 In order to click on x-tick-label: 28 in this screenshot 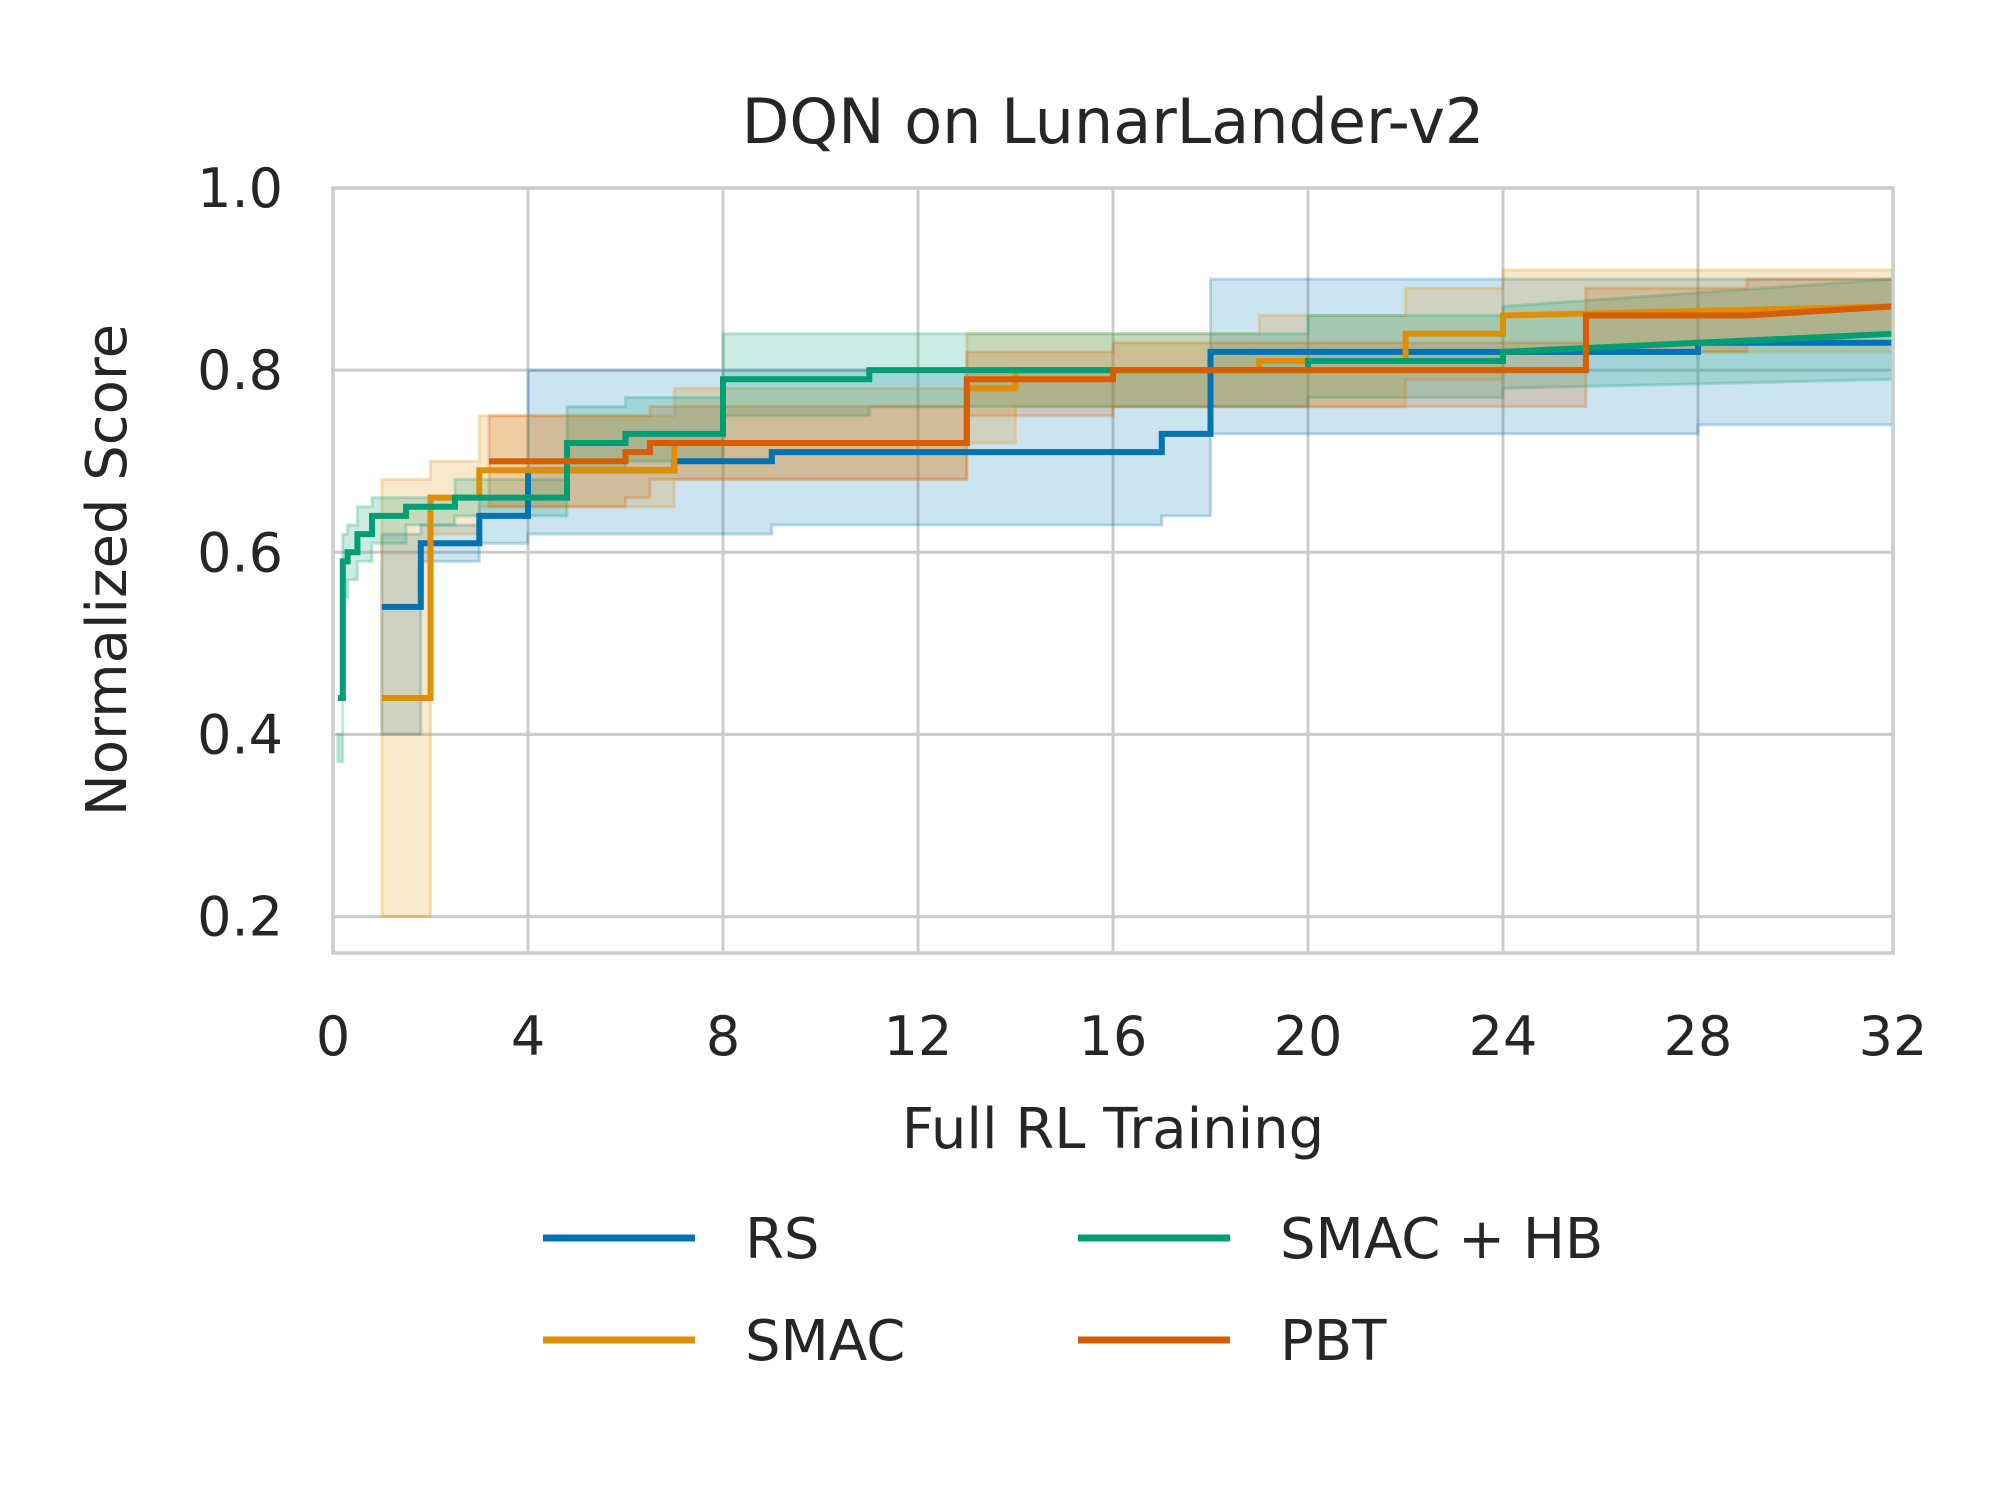, I will do `click(1698, 1036)`.